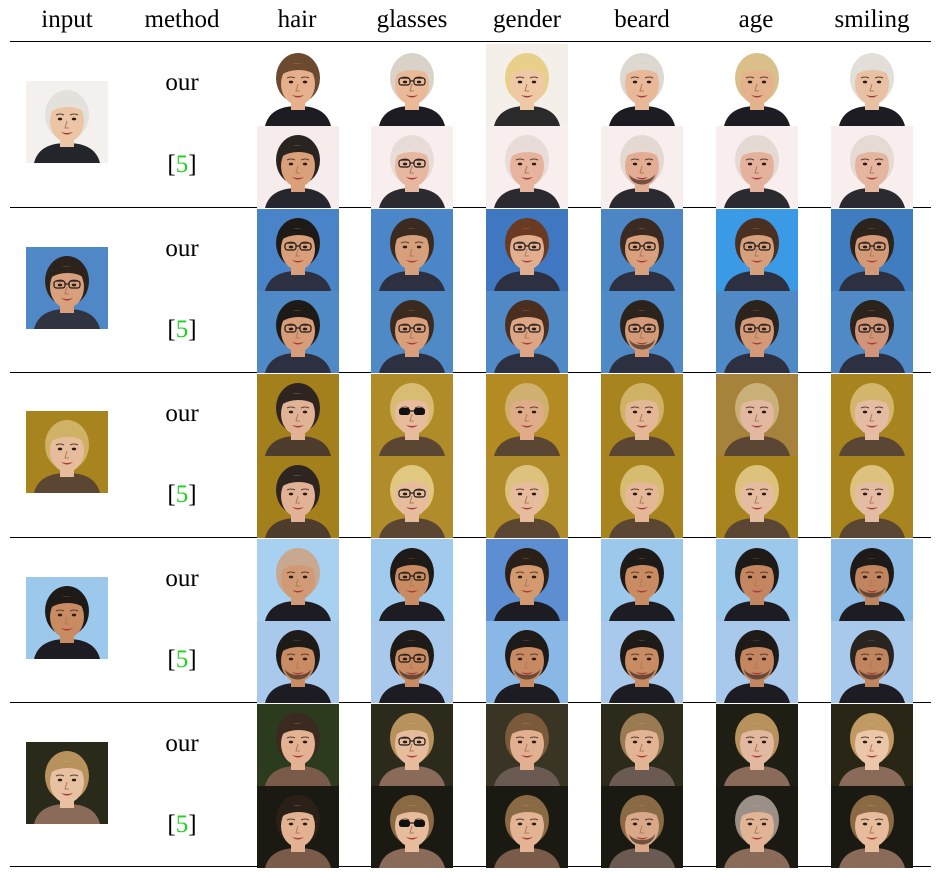 The image size is (946, 882). Describe the element at coordinates (642, 19) in the screenshot. I see `column-header-beard: beard` at that location.